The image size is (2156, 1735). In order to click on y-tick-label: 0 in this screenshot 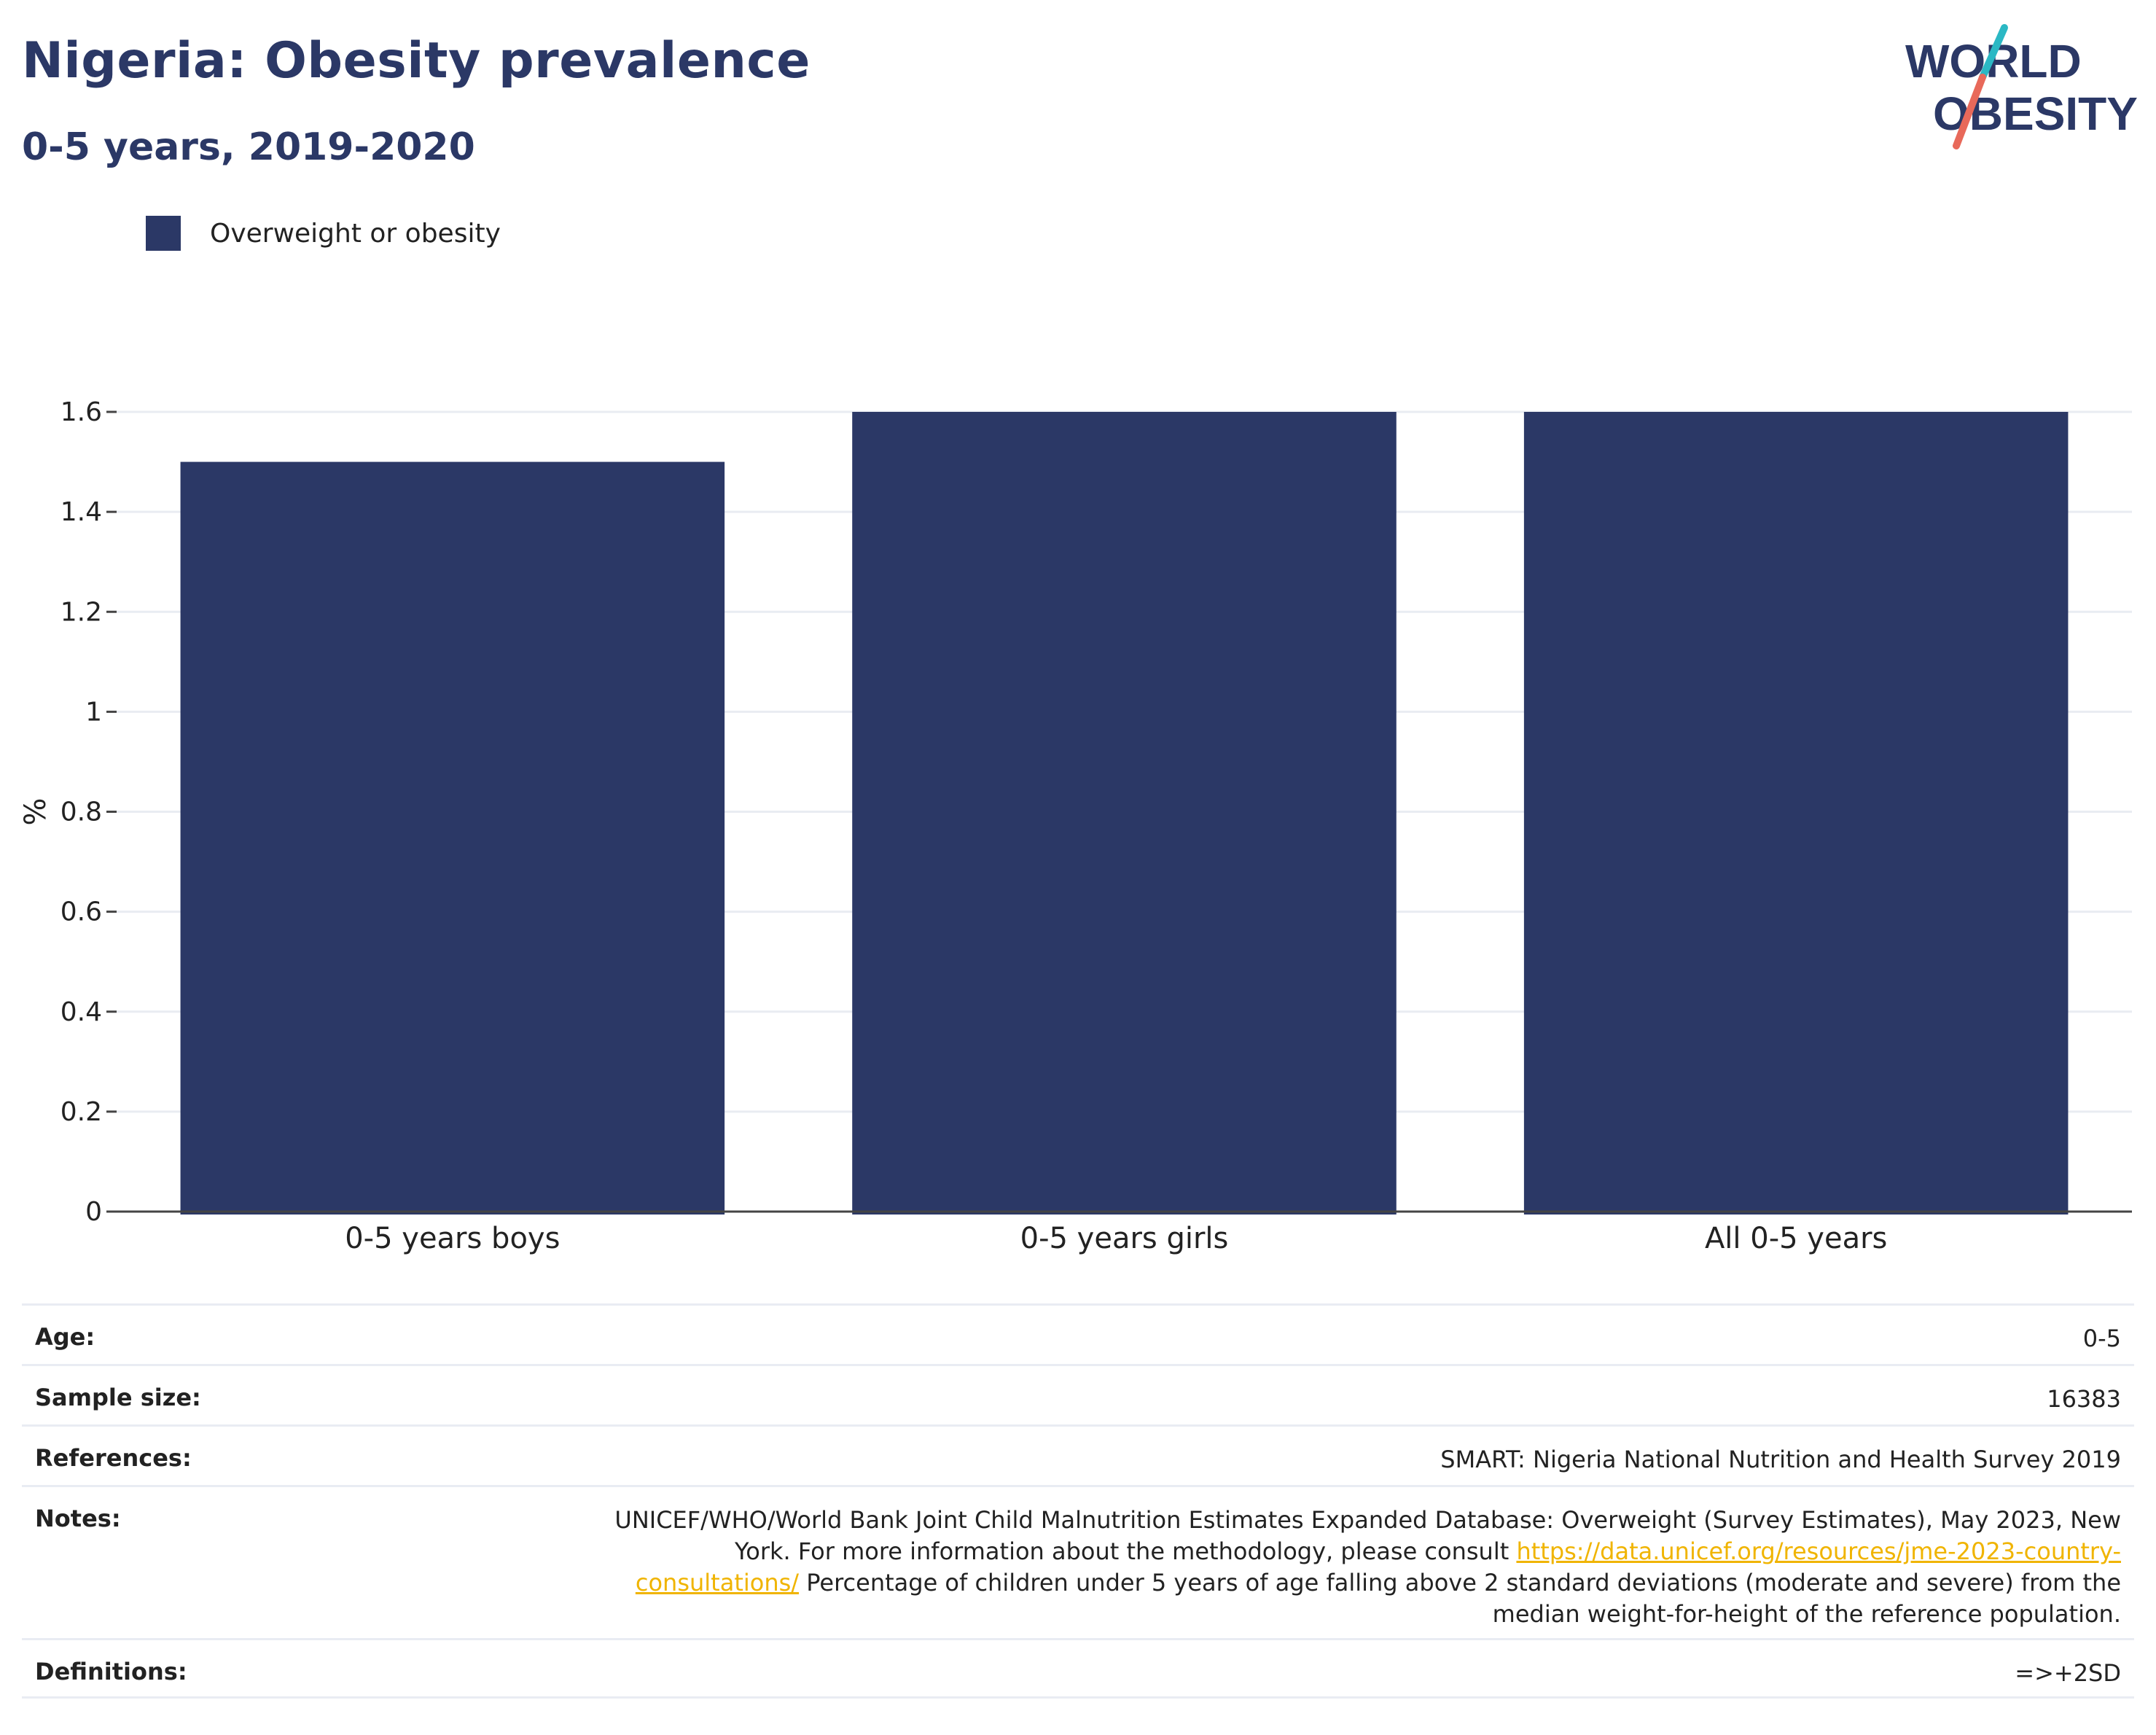, I will do `click(94, 1212)`.